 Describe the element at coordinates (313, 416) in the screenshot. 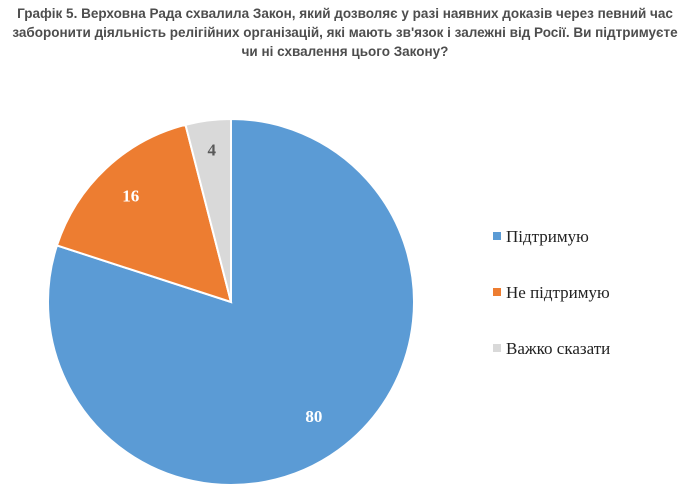

I see `data-label-1: 80` at that location.